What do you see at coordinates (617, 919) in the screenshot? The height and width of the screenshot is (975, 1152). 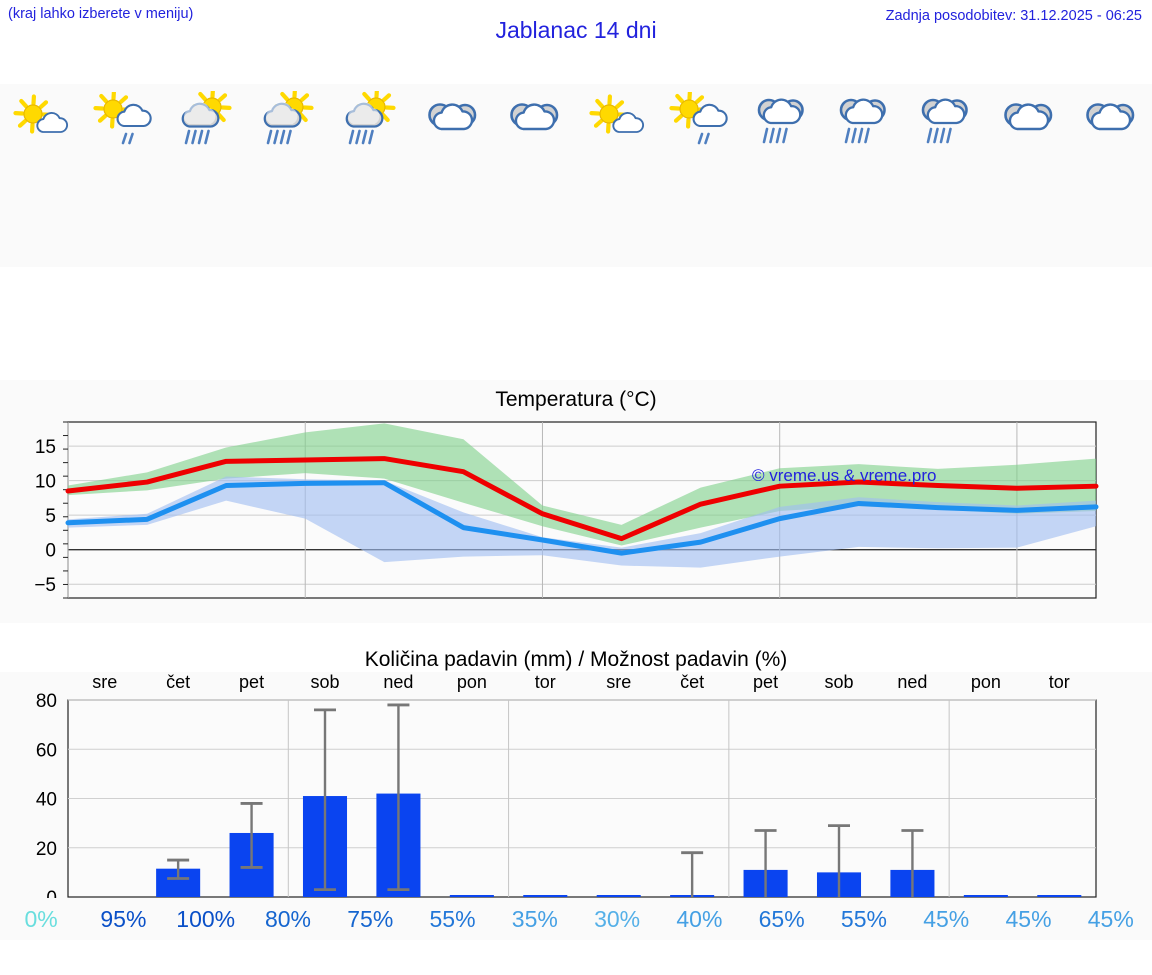 I see `precipitation-probability-label: 30%` at bounding box center [617, 919].